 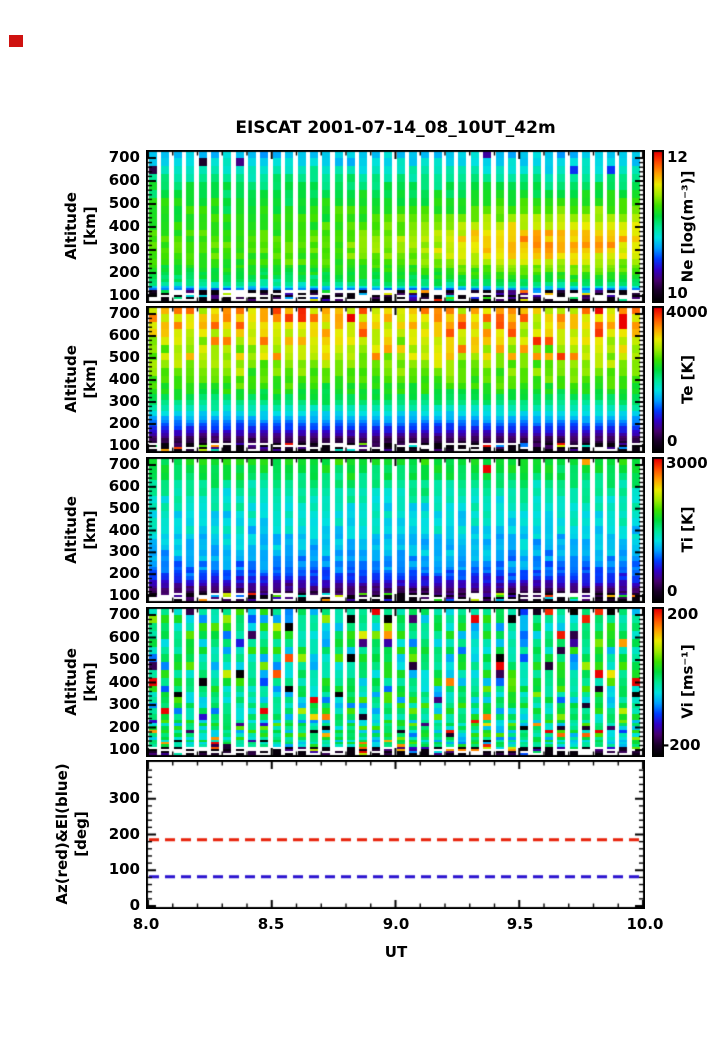 What do you see at coordinates (687, 681) in the screenshot?
I see `cb-unit-label-vi: Vi [ms⁻¹]` at bounding box center [687, 681].